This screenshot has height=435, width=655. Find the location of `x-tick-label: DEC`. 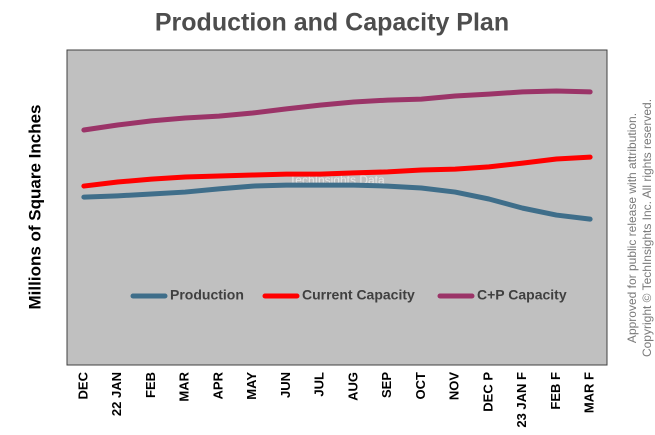

x-tick-label: DEC is located at coordinates (82, 385).